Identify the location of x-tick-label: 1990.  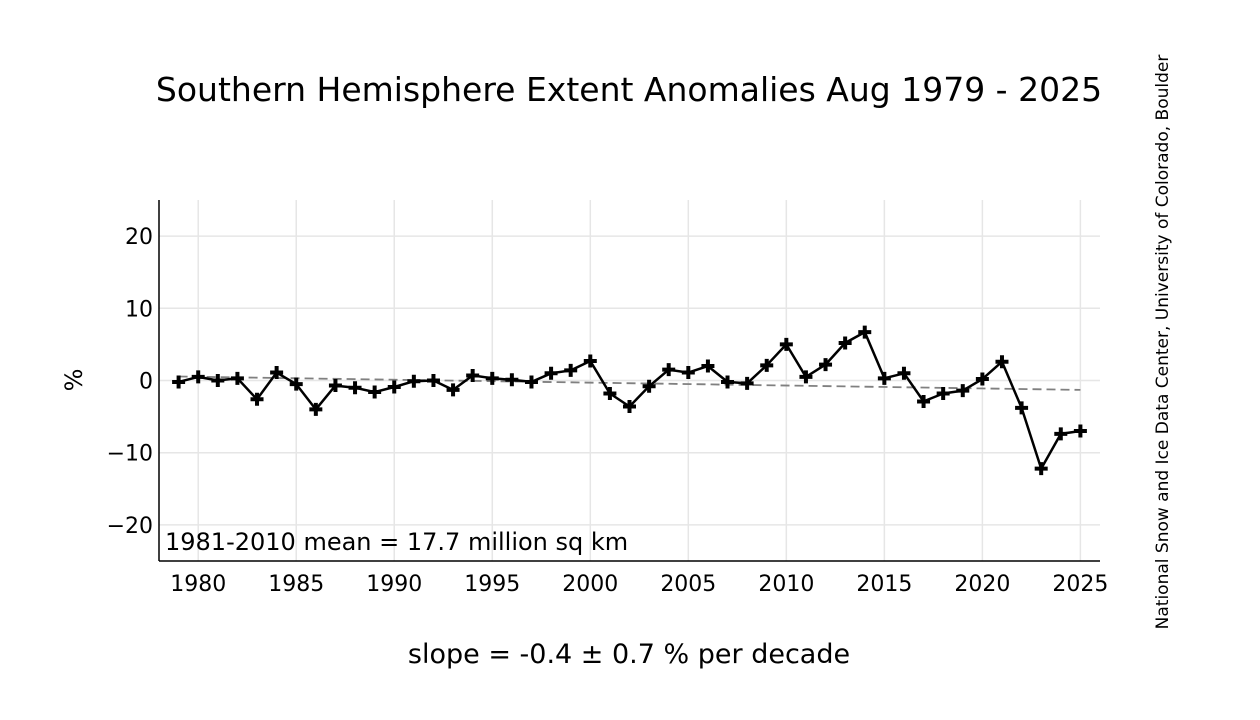
(394, 584).